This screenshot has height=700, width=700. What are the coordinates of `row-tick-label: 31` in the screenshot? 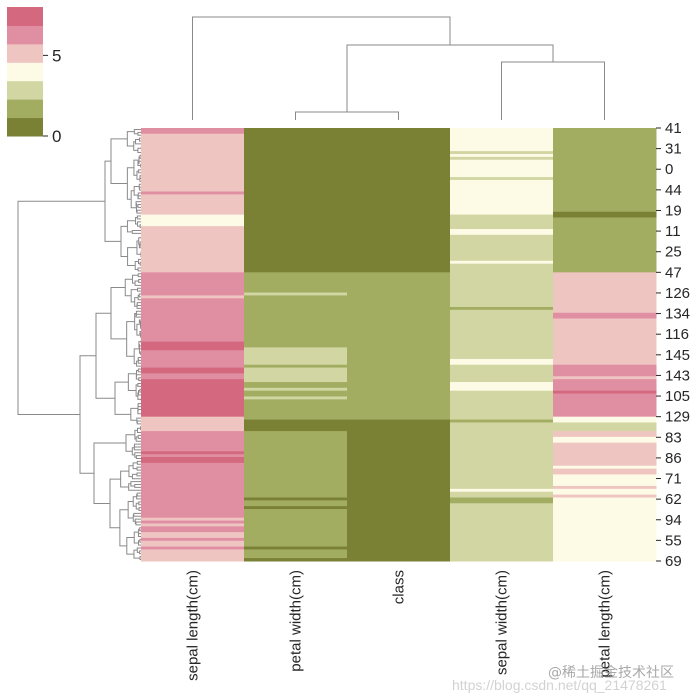 It's located at (673, 149).